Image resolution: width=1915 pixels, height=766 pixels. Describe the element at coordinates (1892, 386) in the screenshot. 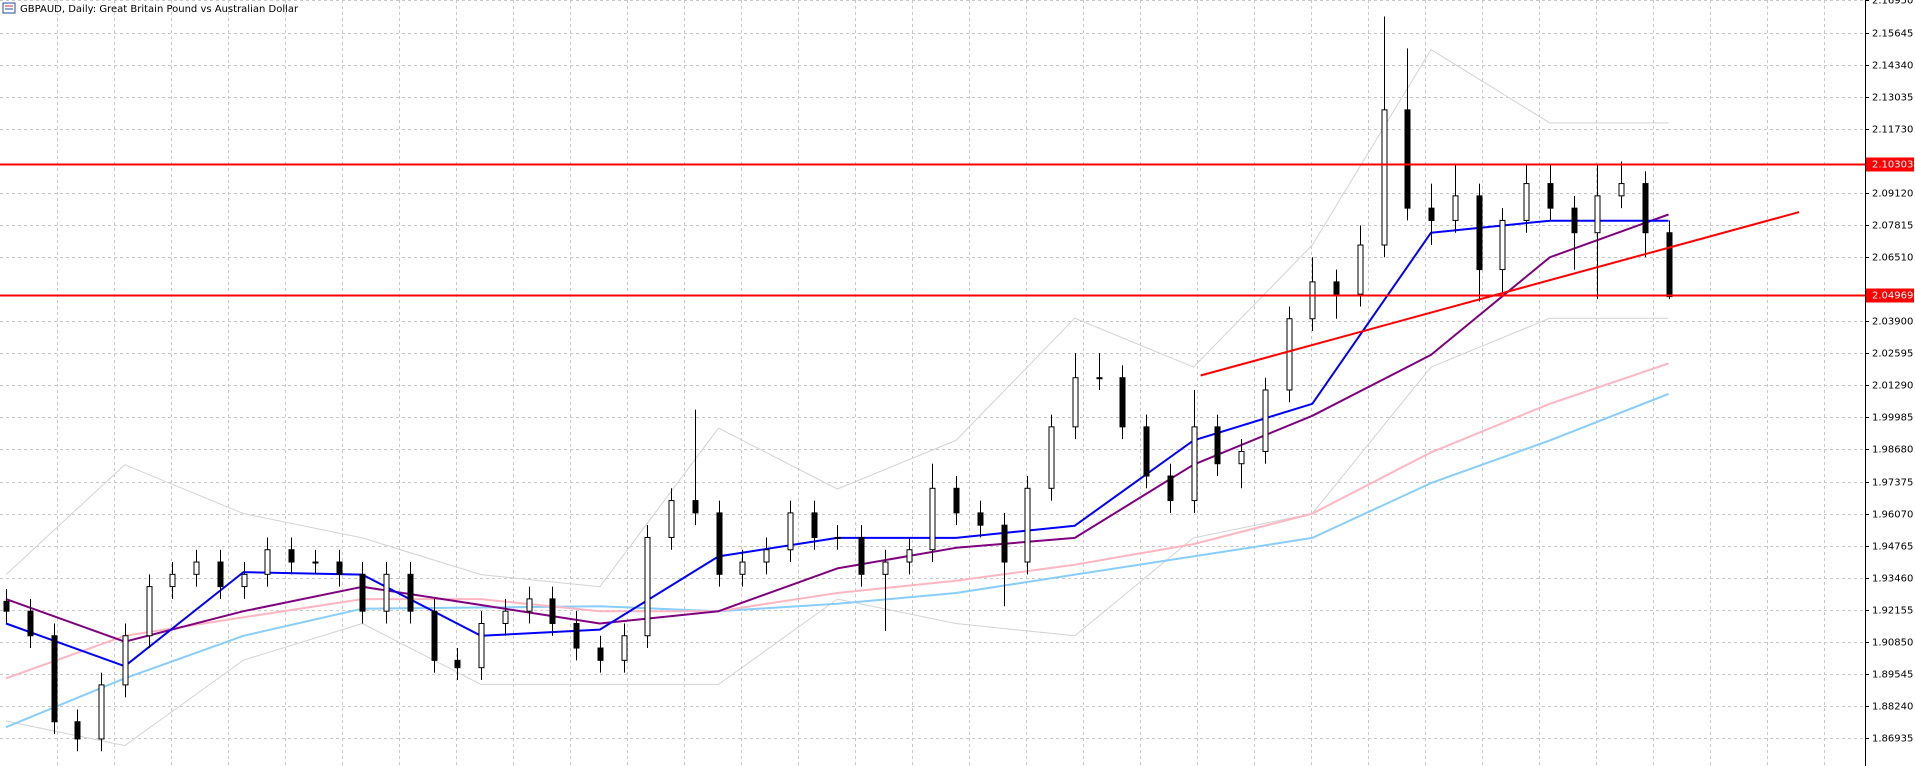

I see `y-tick-label: 2.01290` at that location.